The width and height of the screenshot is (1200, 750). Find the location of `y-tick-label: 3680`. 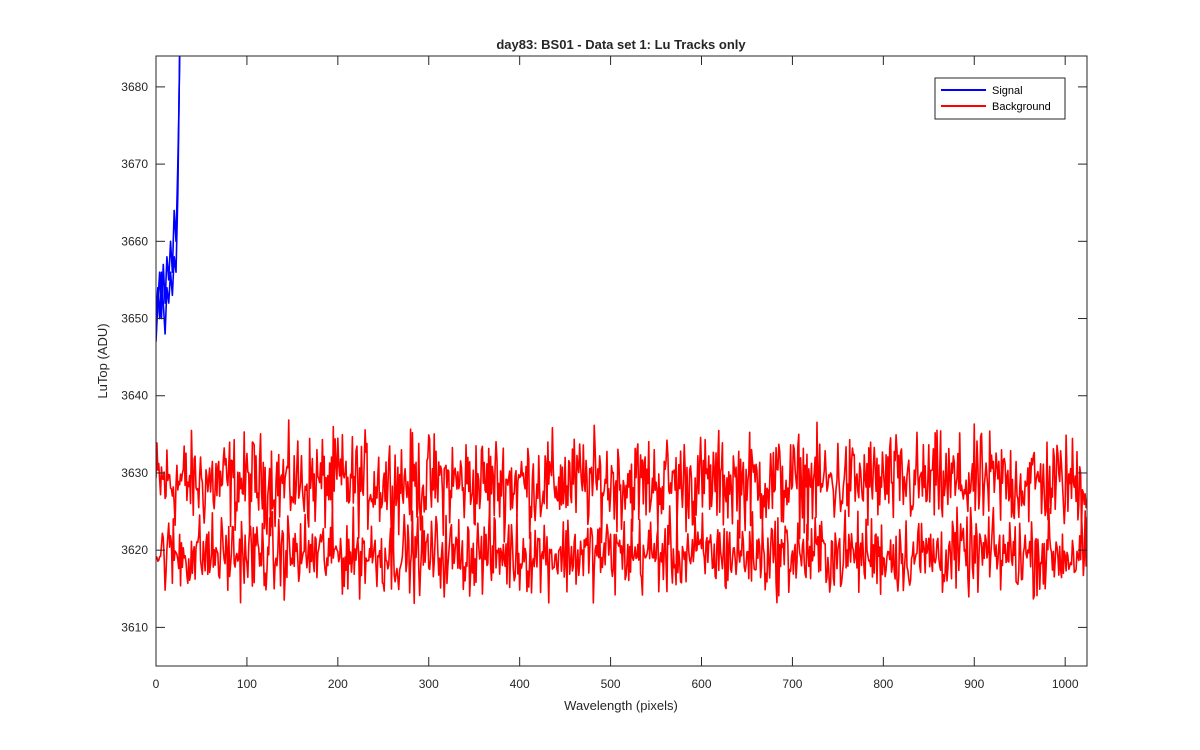

y-tick-label: 3680 is located at coordinates (134, 87).